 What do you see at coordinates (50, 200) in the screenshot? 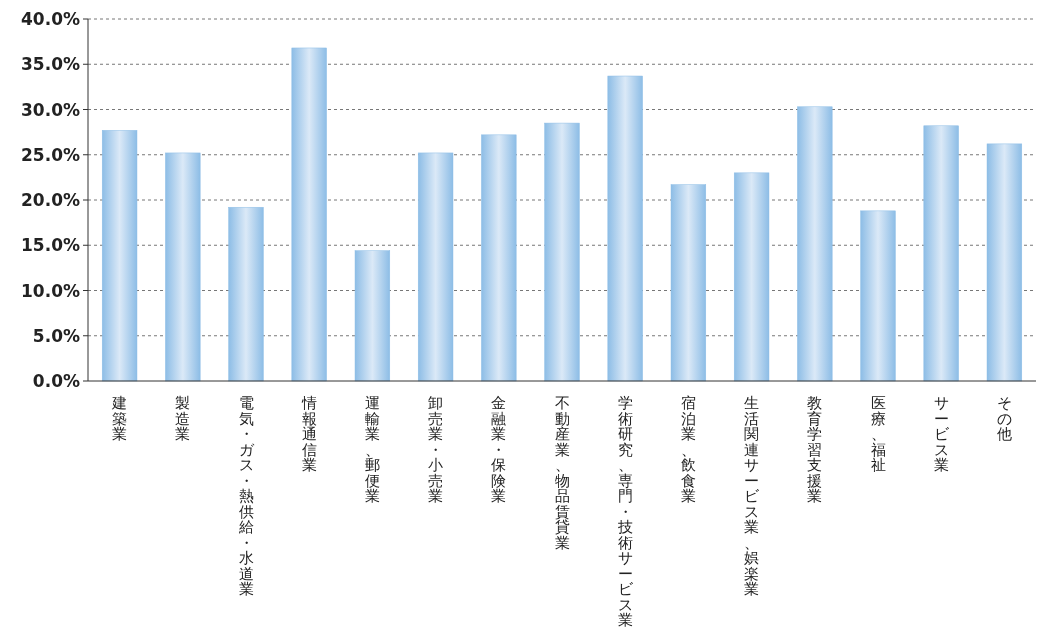
I see `y-tick-label: 20.0%` at bounding box center [50, 200].